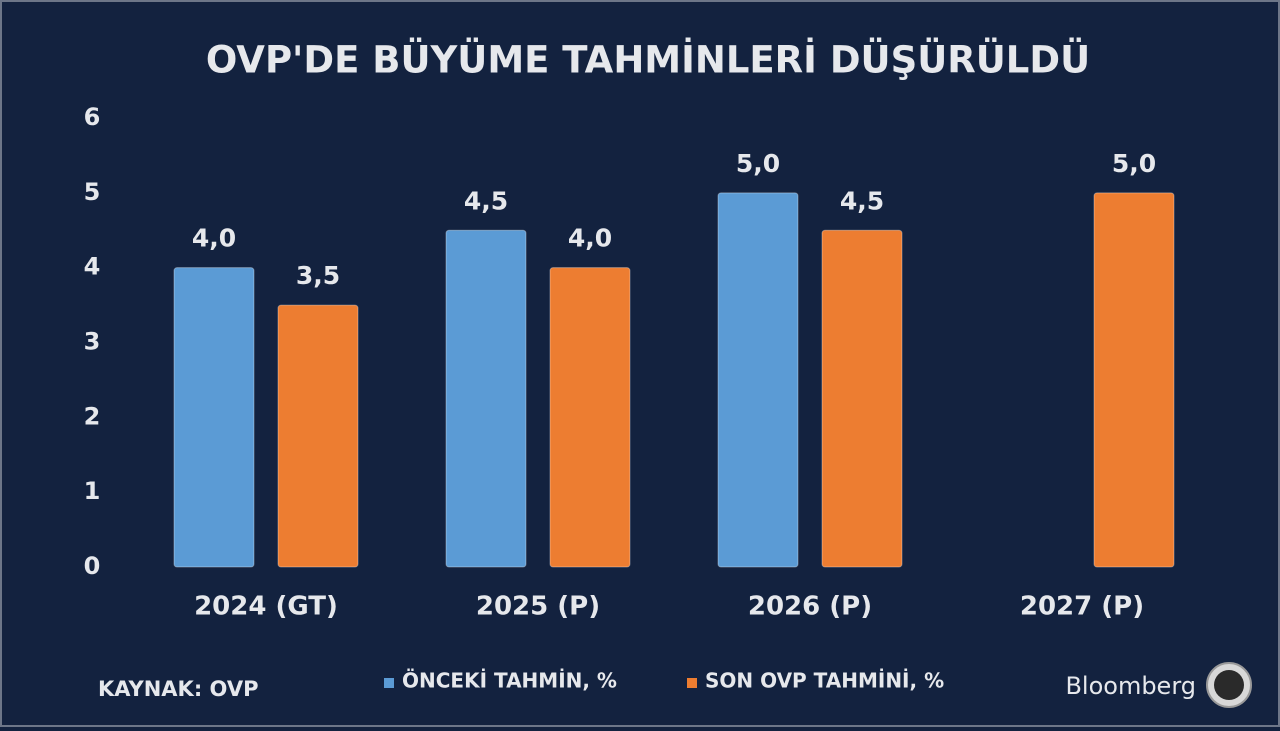 This screenshot has height=731, width=1280. I want to click on y-tick-label: 1, so click(92, 491).